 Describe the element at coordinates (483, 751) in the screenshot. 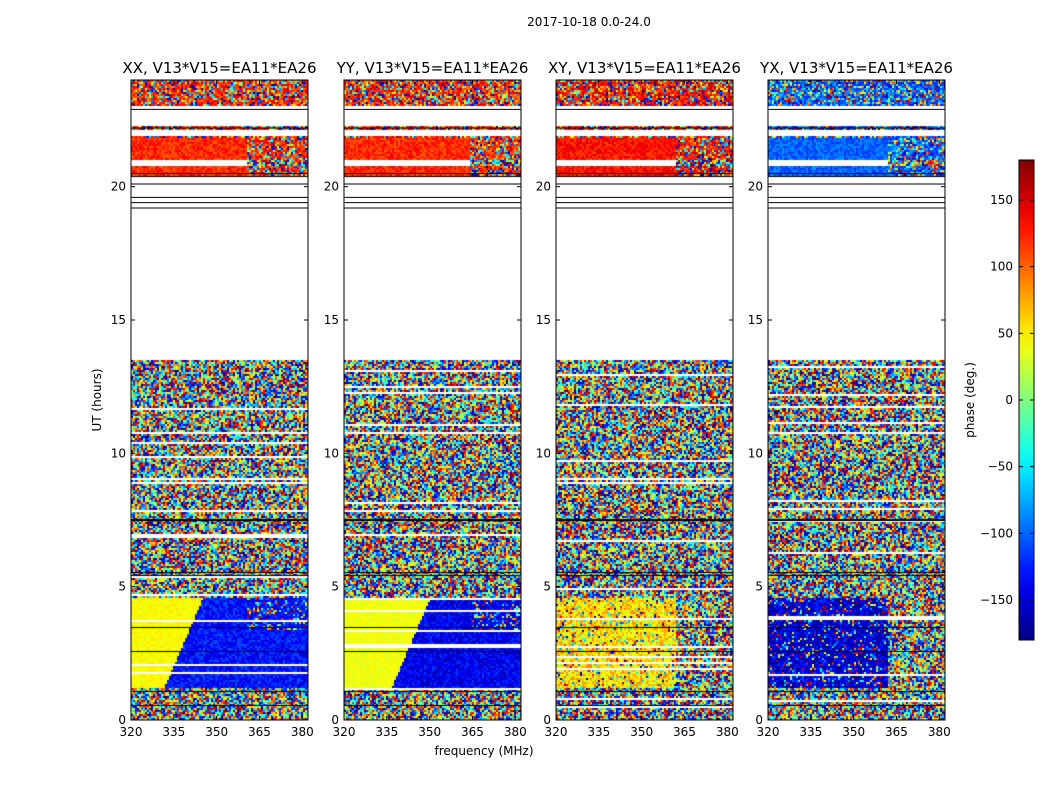

I see `x-axis-label: frequency (MHz)` at that location.